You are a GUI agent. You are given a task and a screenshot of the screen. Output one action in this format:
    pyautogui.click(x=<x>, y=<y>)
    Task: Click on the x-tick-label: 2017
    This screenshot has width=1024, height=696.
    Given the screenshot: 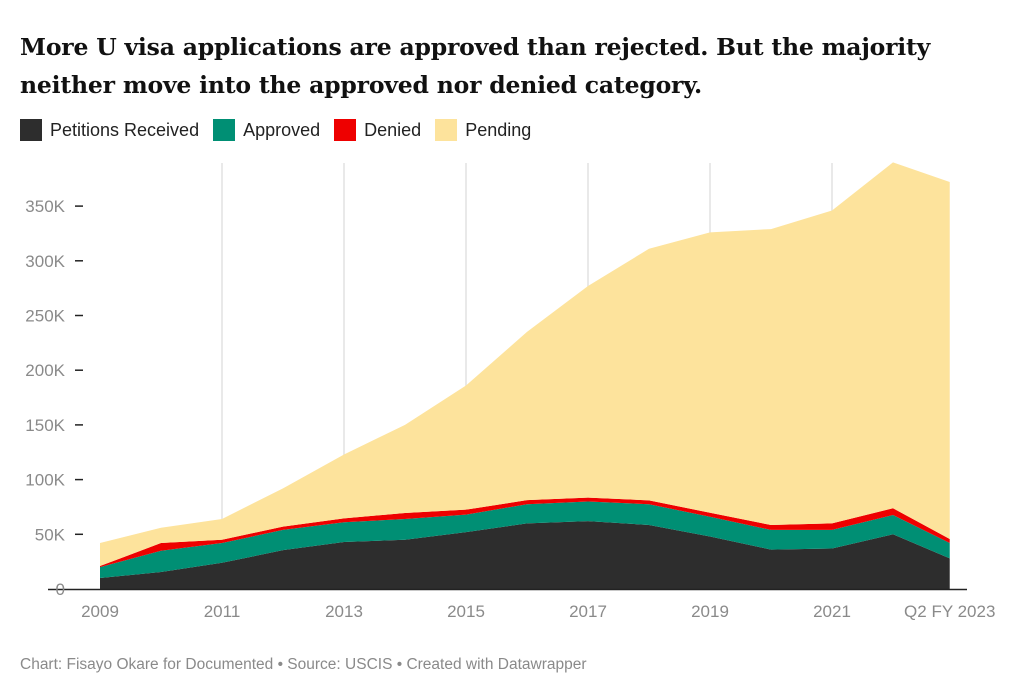 What is the action you would take?
    pyautogui.click(x=588, y=611)
    